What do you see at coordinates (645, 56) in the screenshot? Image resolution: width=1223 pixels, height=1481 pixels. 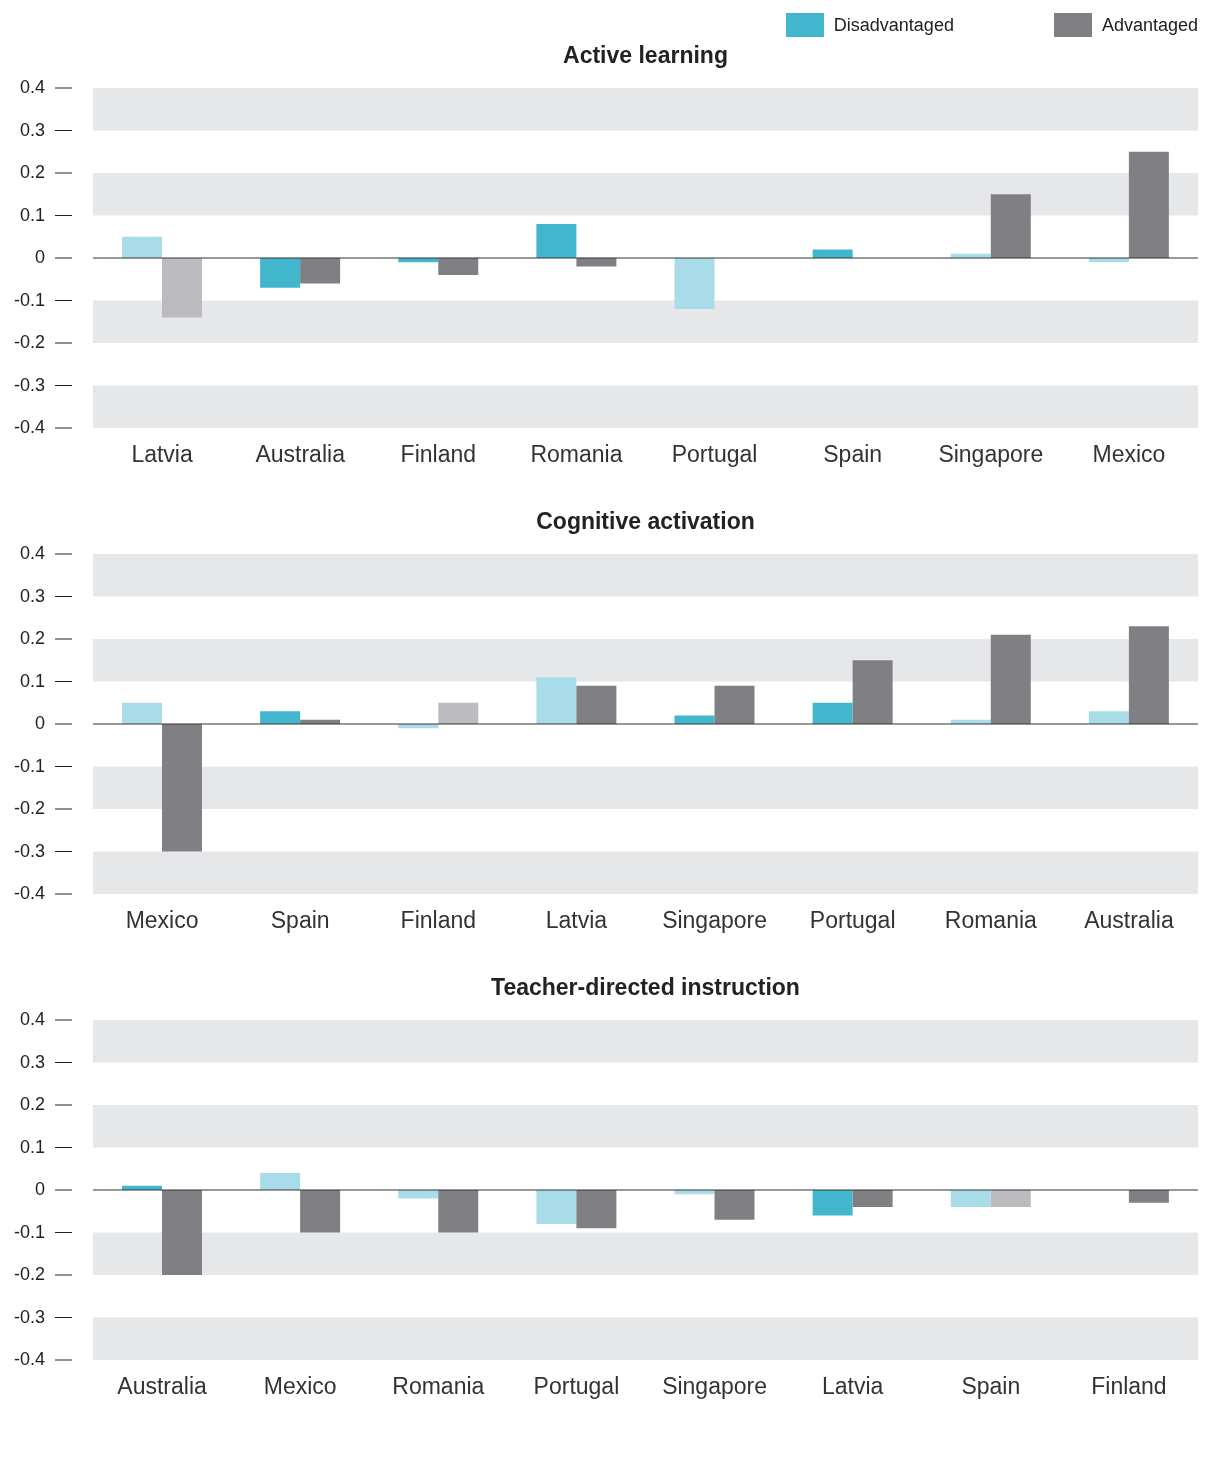 I see `chart-title: Active learning` at bounding box center [645, 56].